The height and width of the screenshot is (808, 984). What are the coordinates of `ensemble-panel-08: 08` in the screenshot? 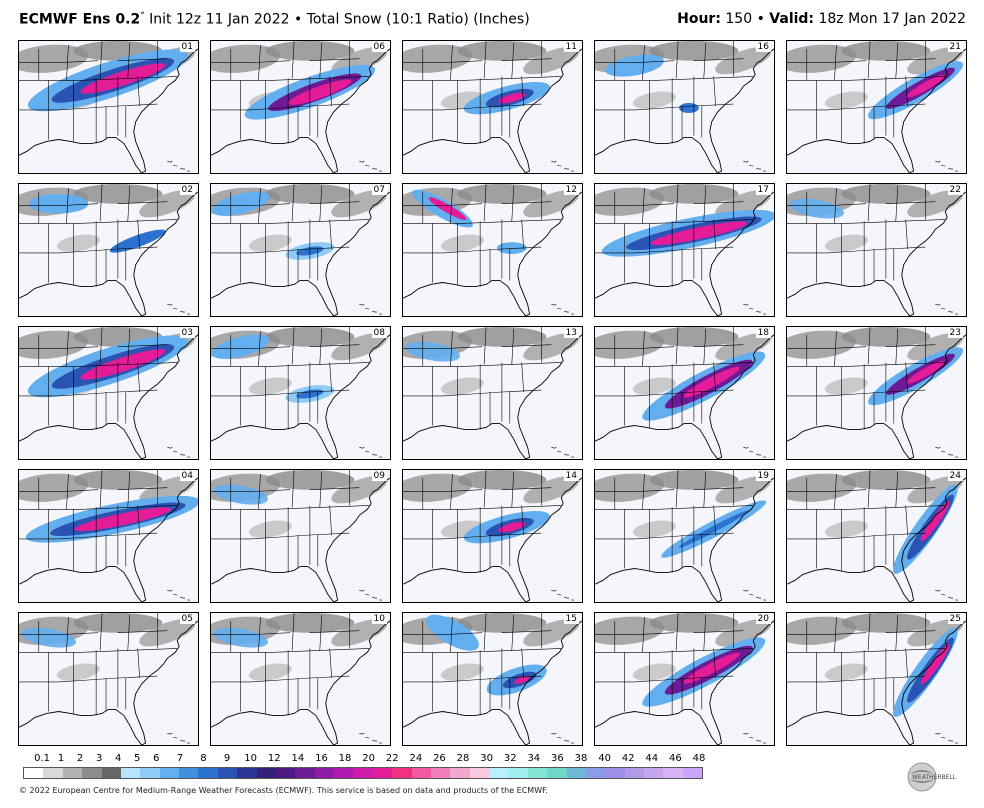 It's located at (300, 393).